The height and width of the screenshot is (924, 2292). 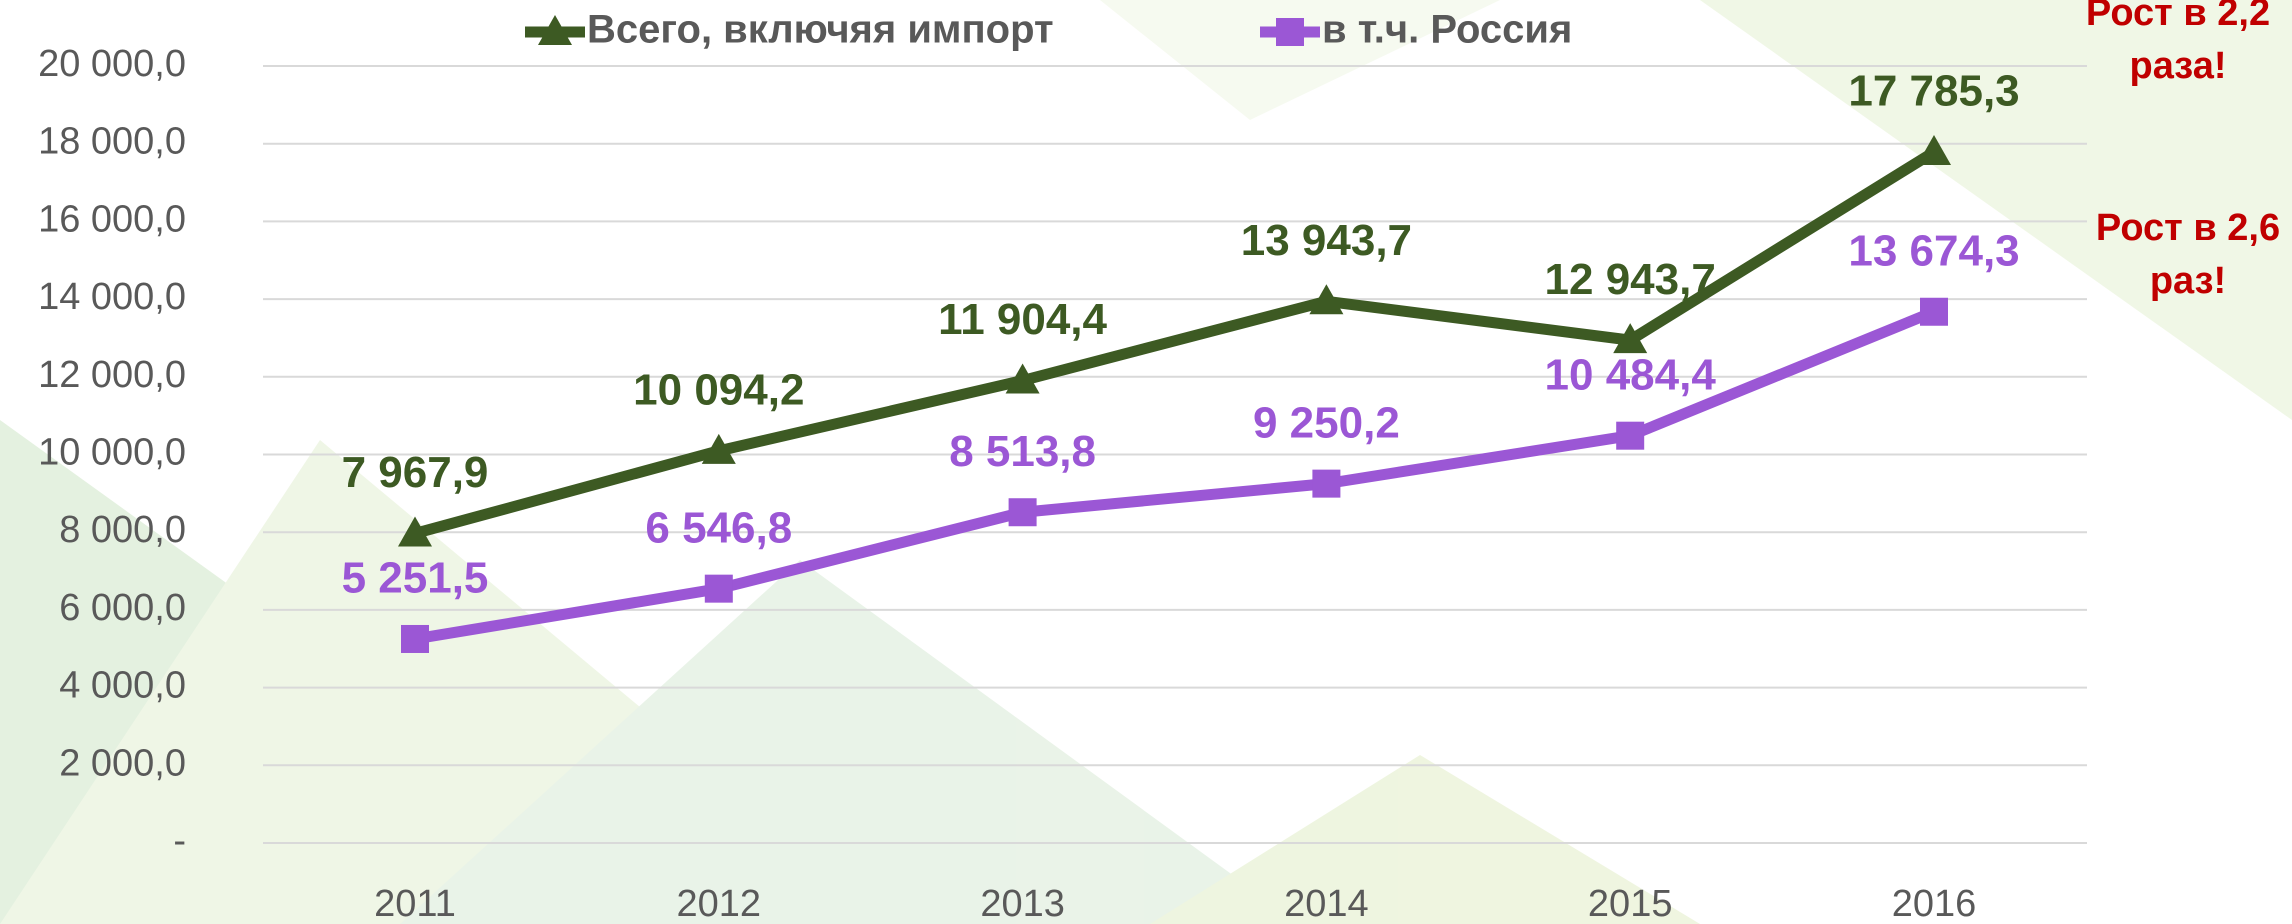 I want to click on annotation: Рост в 2,6, so click(x=2188, y=228).